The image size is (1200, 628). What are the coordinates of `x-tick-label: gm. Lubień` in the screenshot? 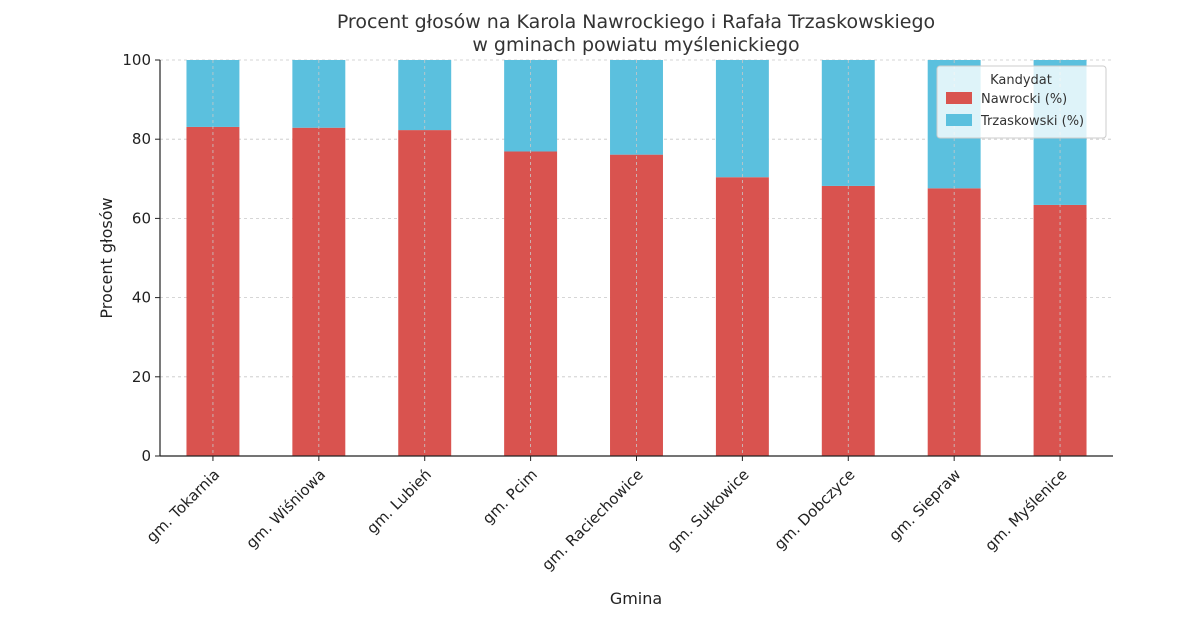 It's located at (399, 502).